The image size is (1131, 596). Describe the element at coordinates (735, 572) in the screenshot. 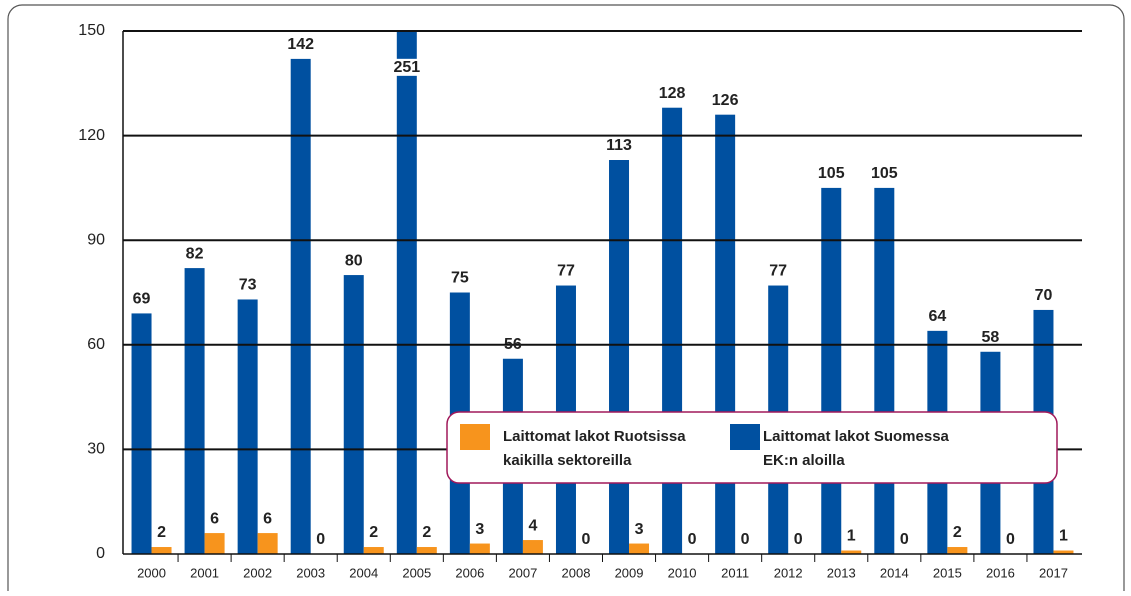

I see `x-tick-label: 2011` at that location.